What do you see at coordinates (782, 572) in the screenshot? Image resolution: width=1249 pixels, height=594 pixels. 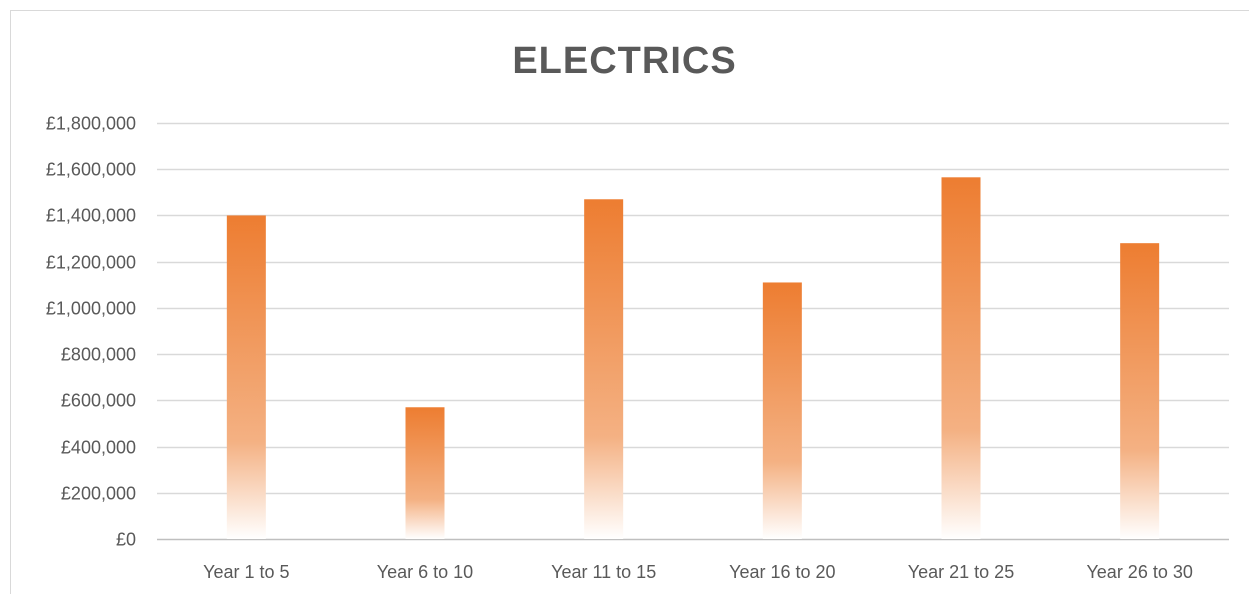 I see `x-tick-label: Year 16 to 20` at bounding box center [782, 572].